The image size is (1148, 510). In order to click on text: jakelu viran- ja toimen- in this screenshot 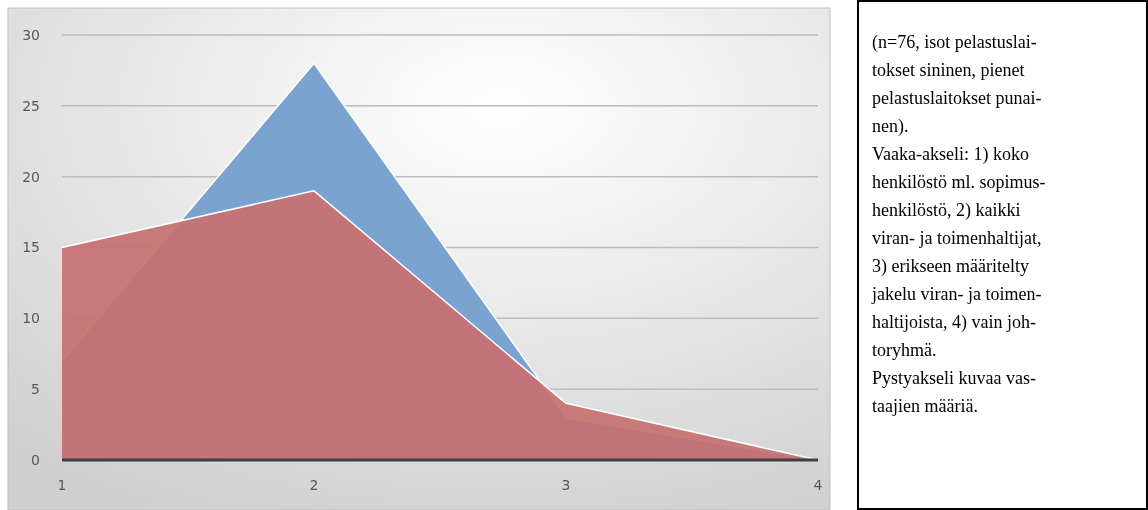, I will do `click(956, 294)`.